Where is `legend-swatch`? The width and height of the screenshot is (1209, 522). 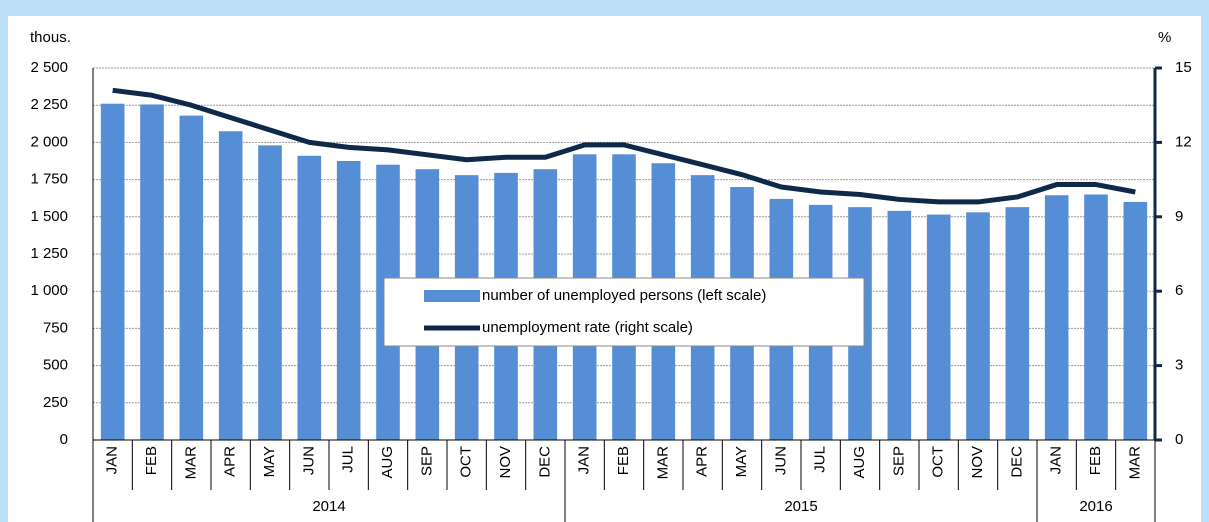
legend-swatch is located at coordinates (452, 296).